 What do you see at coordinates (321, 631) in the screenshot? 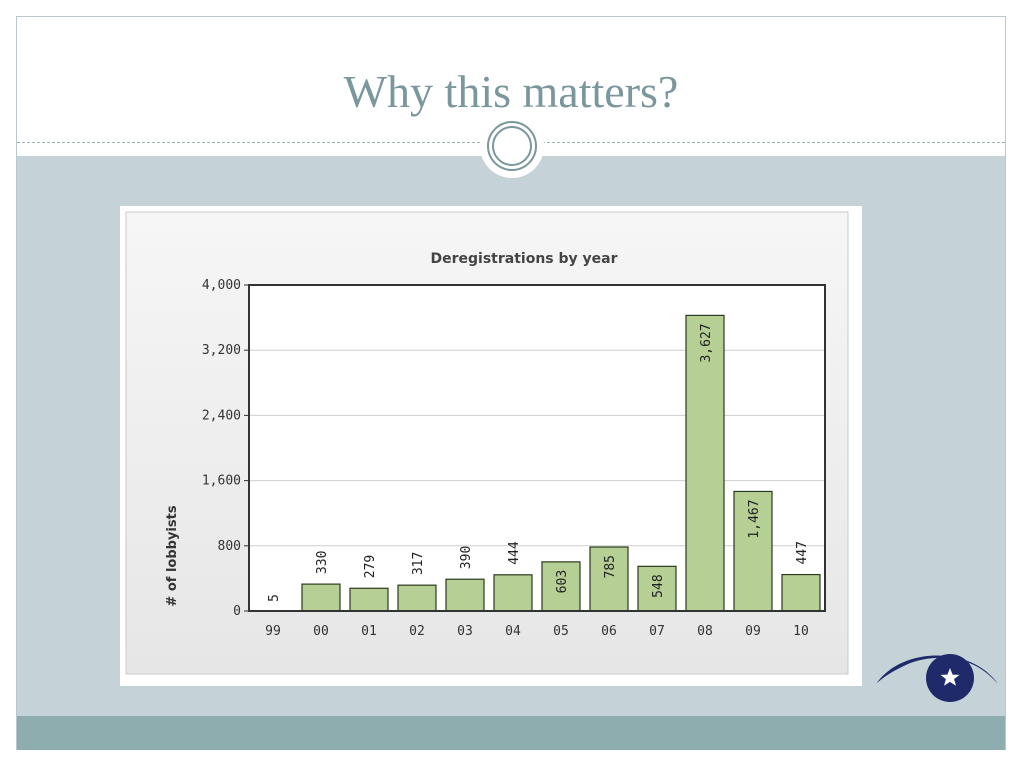
I see `x-tick-label: 00` at bounding box center [321, 631].